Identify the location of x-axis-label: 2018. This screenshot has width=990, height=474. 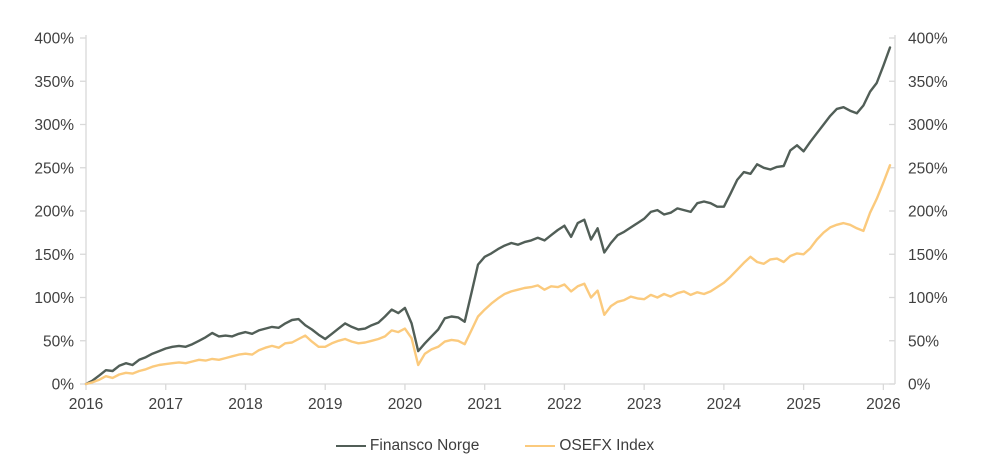
(245, 404).